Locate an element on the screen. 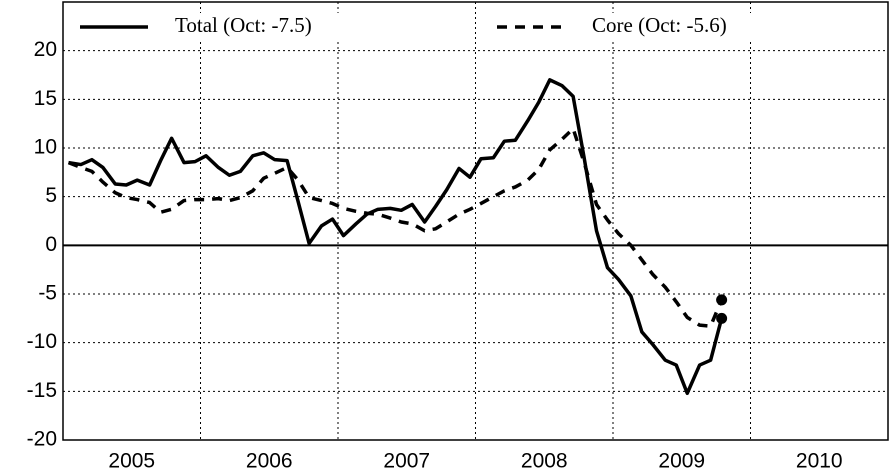 This screenshot has height=474, width=890. y-tick-label: 15 is located at coordinates (45, 98).